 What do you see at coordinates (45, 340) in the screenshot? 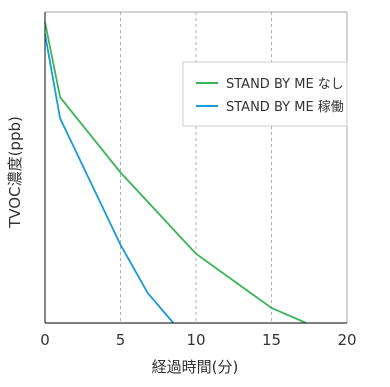
I see `x-tick-label-0: 0` at bounding box center [45, 340].